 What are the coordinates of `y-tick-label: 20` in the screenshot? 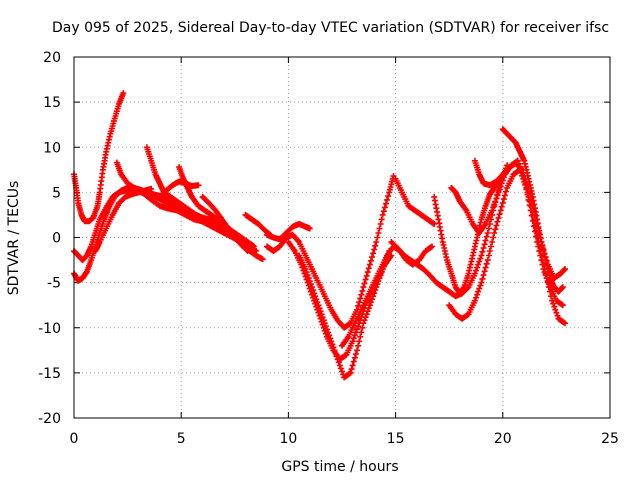 It's located at (52, 58).